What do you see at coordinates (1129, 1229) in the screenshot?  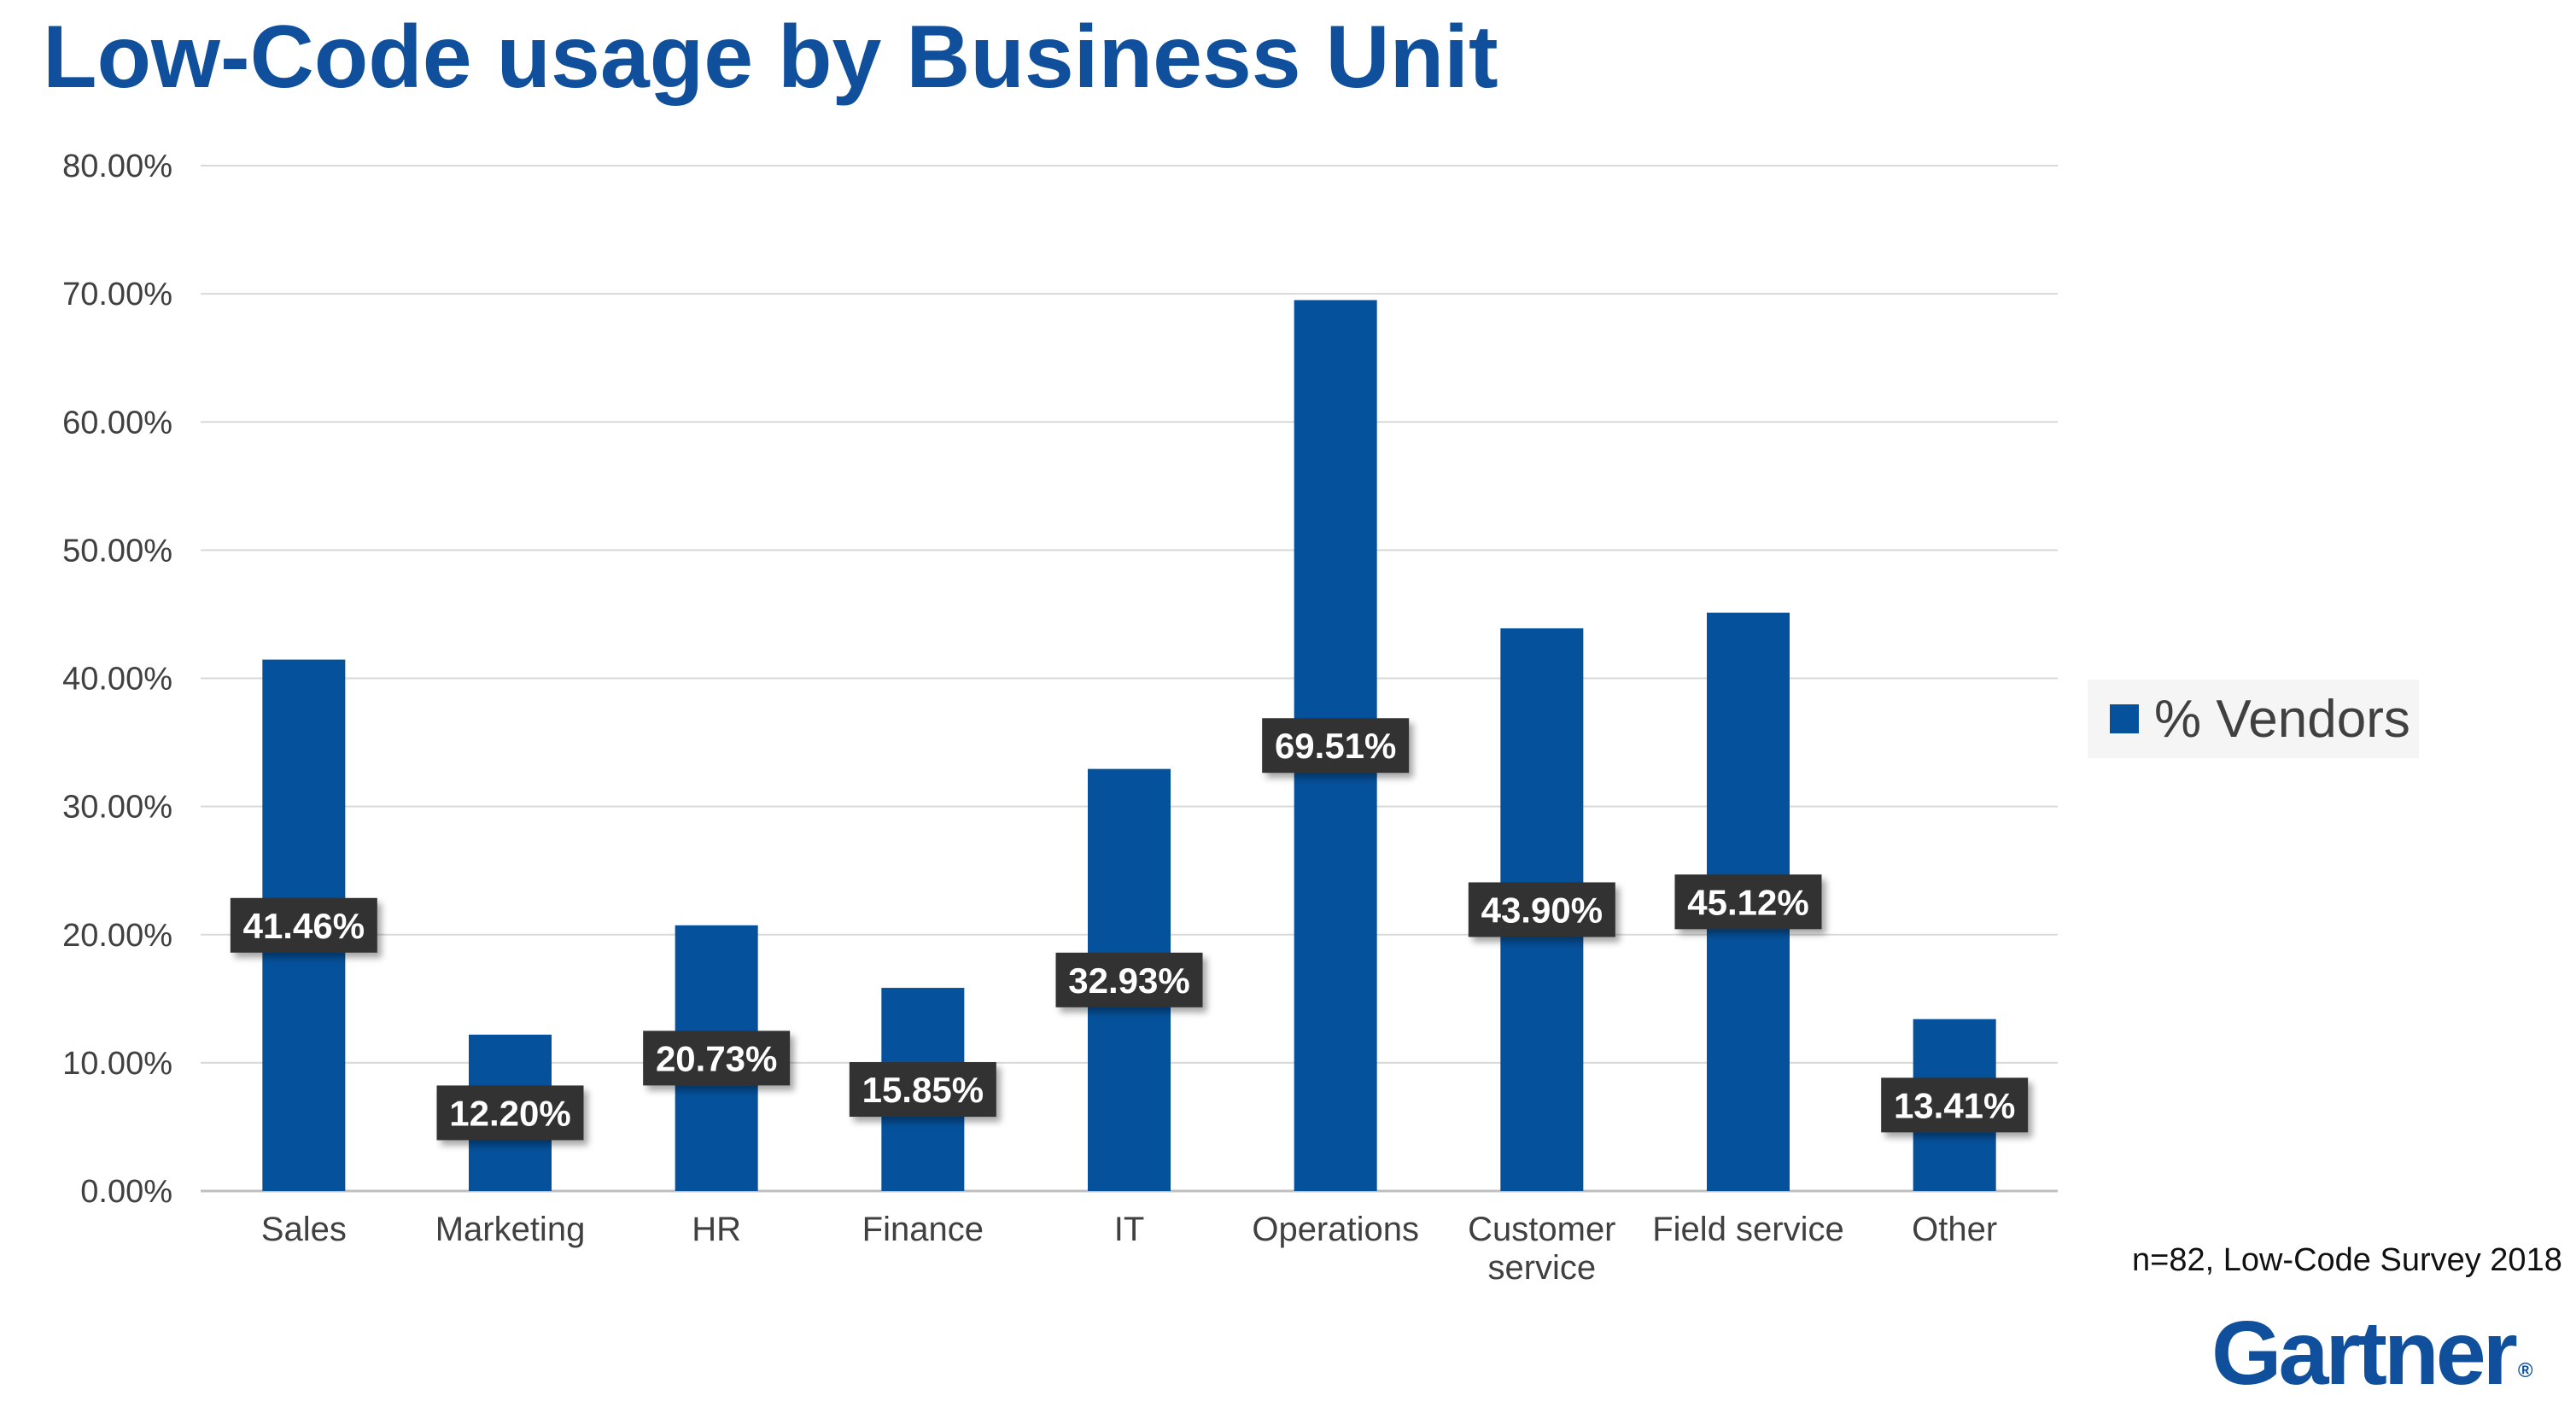 I see `x-tick-label: IT` at bounding box center [1129, 1229].